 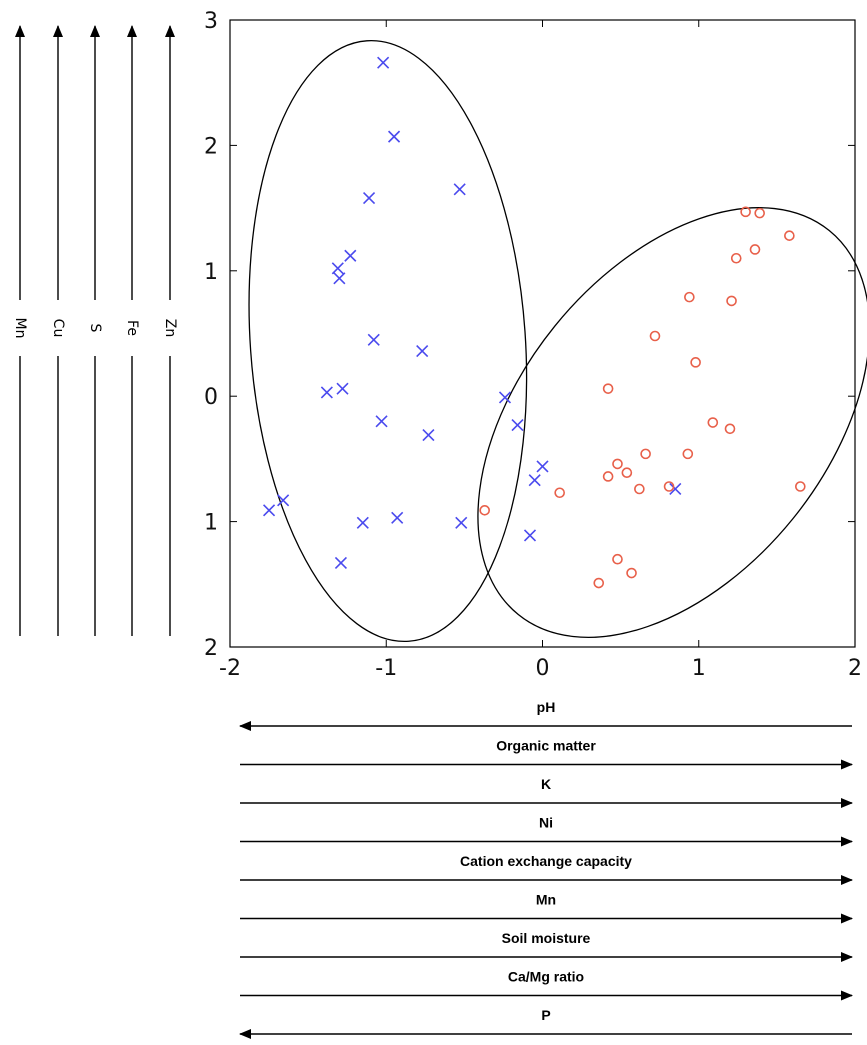 I want to click on horizontal-variable-label: pH, so click(x=546, y=707).